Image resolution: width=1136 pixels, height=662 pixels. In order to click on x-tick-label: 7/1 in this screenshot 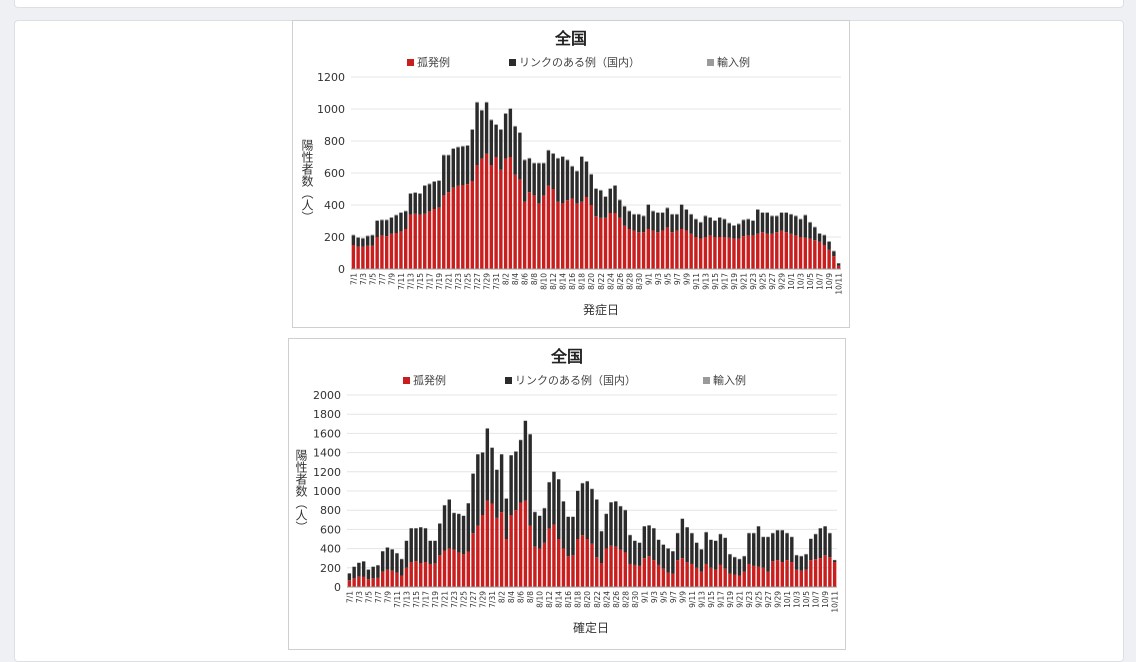, I will do `click(349, 597)`.